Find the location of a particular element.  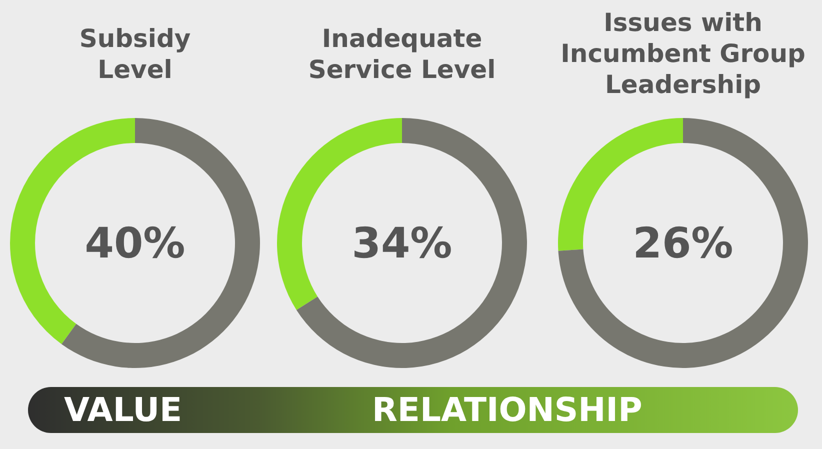

chart-title: Inadequate Service Level is located at coordinates (402, 54).